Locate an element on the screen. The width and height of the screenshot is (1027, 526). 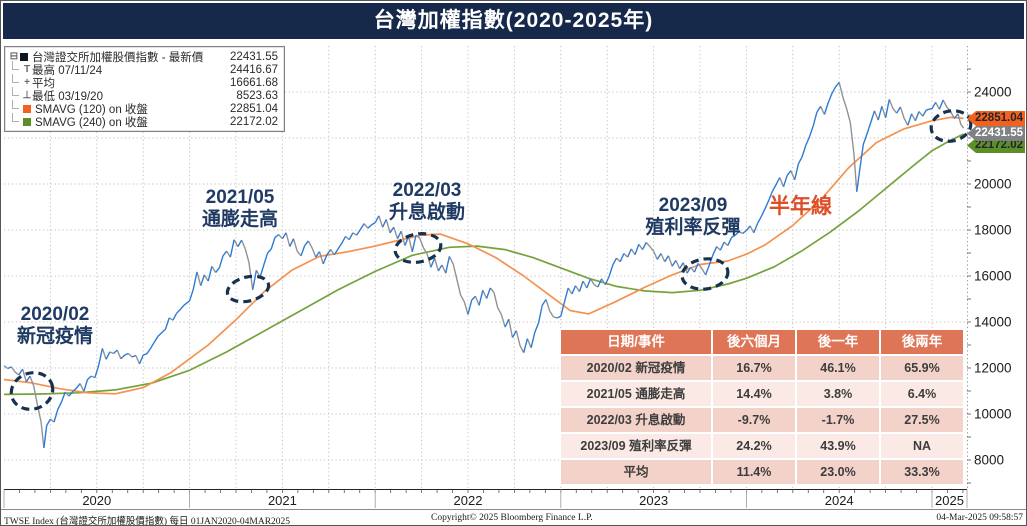
table-cell: 14.4% is located at coordinates (754, 394).